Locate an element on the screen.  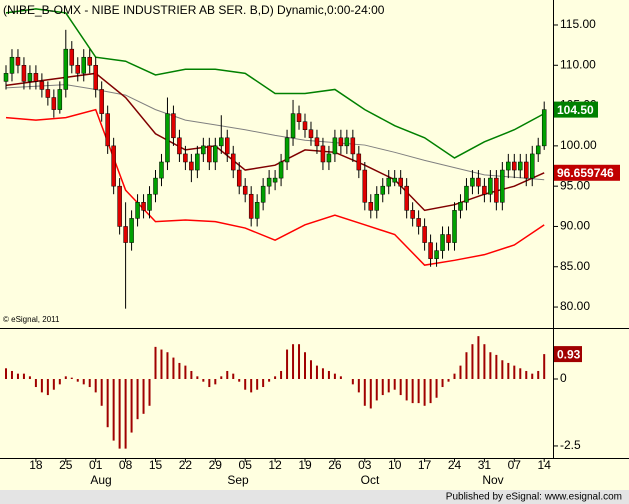
y-tick-label: 85.00 is located at coordinates (575, 266).